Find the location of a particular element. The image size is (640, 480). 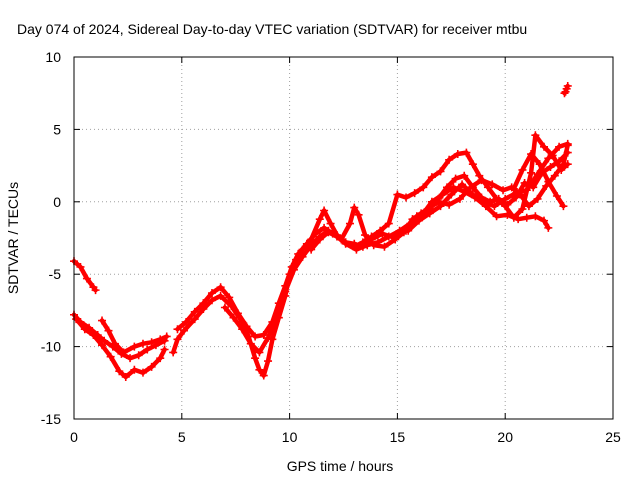

x-tick-label: 20 is located at coordinates (505, 437).